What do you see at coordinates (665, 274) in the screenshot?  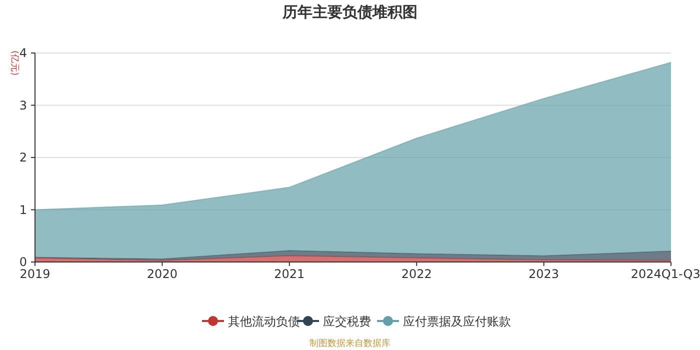 I see `x-tick-label: 2024Q1-Q3` at bounding box center [665, 274].